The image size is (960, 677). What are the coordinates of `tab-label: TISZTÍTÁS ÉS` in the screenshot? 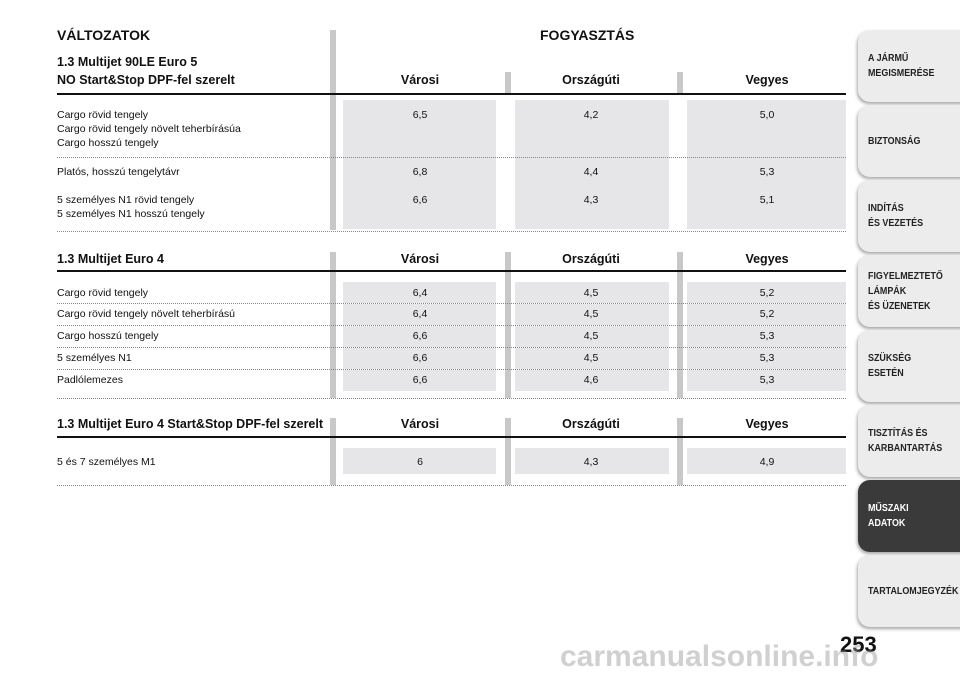 It's located at (898, 433).